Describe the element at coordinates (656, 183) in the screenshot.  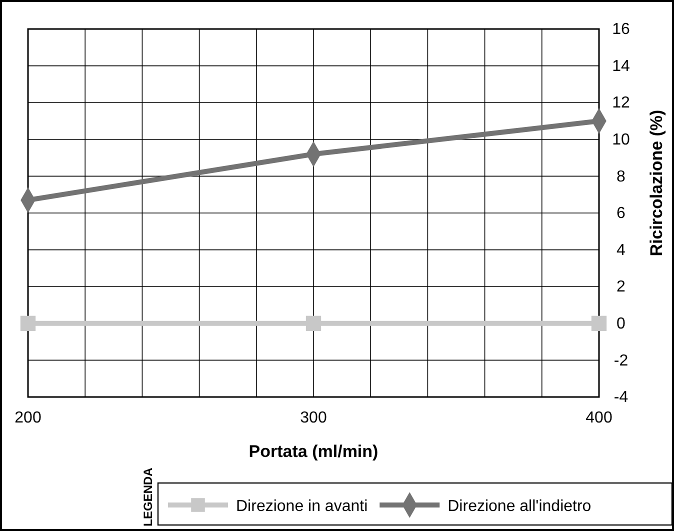
I see `y-axis-title: Ricircolazione (%)` at that location.